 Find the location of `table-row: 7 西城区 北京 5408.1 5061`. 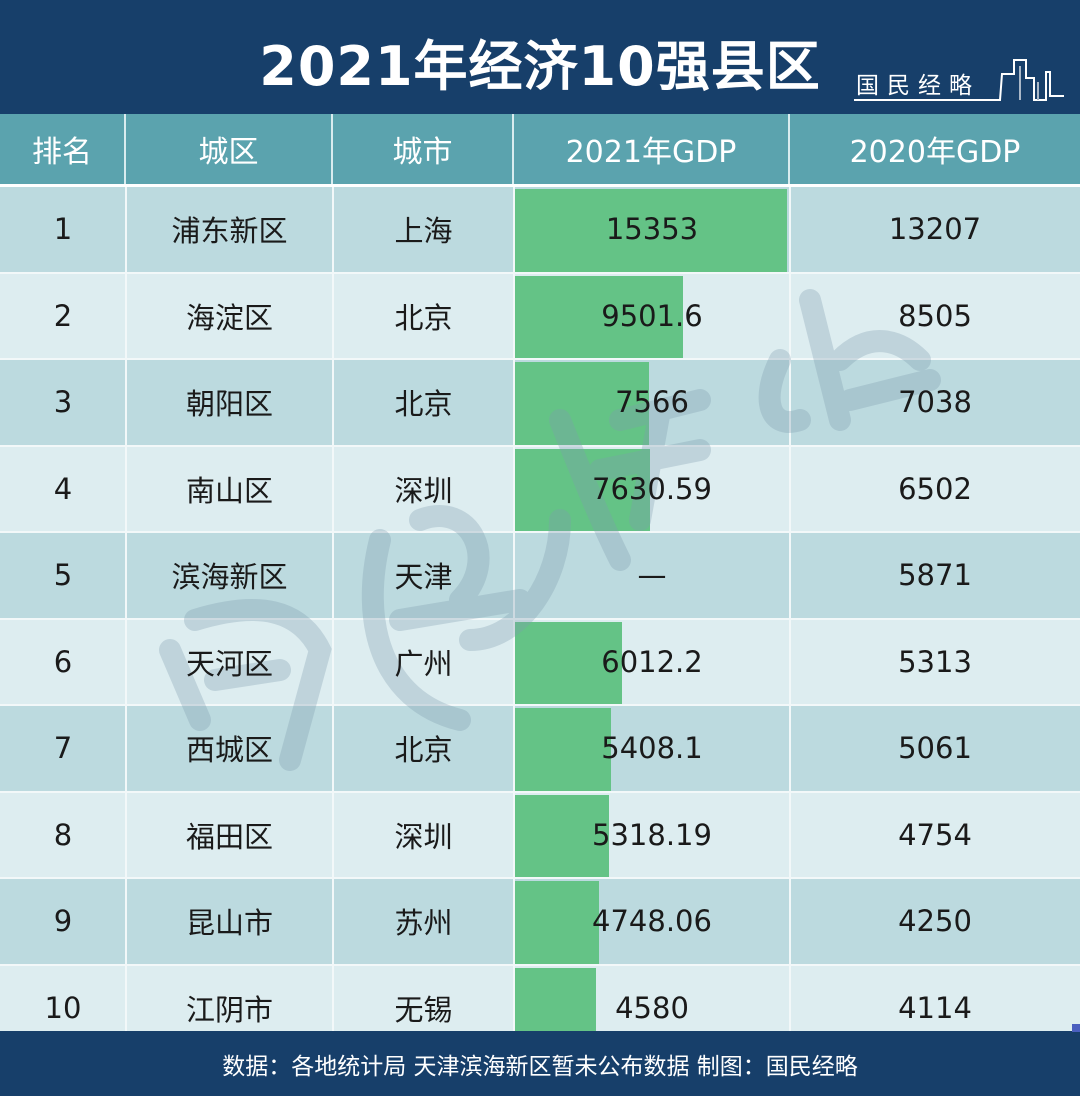

table-row: 7 西城区 北京 5408.1 5061 is located at coordinates (540, 748).